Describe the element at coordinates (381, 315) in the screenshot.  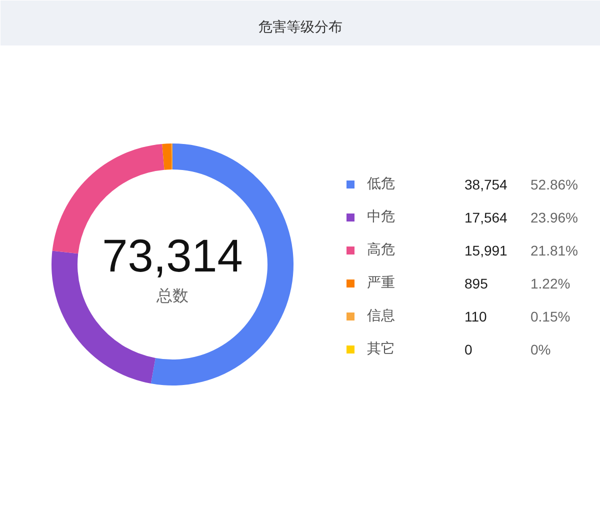
I see `legend-label: 信息` at that location.